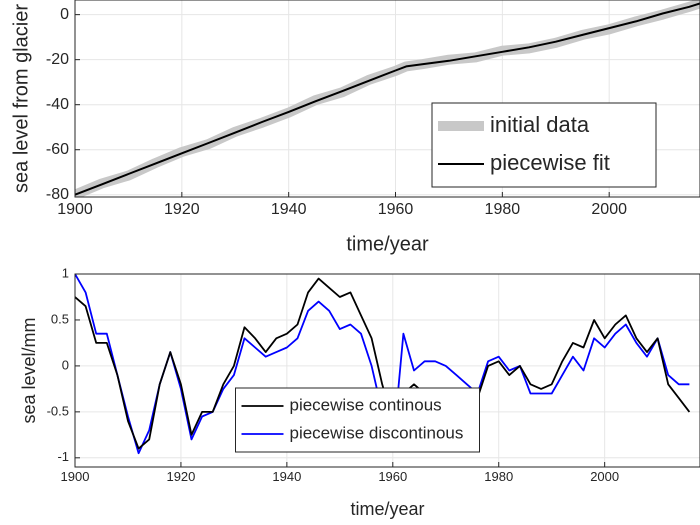 The image size is (700, 525). What do you see at coordinates (366, 404) in the screenshot?
I see `legend-label: piecewise continous` at bounding box center [366, 404].